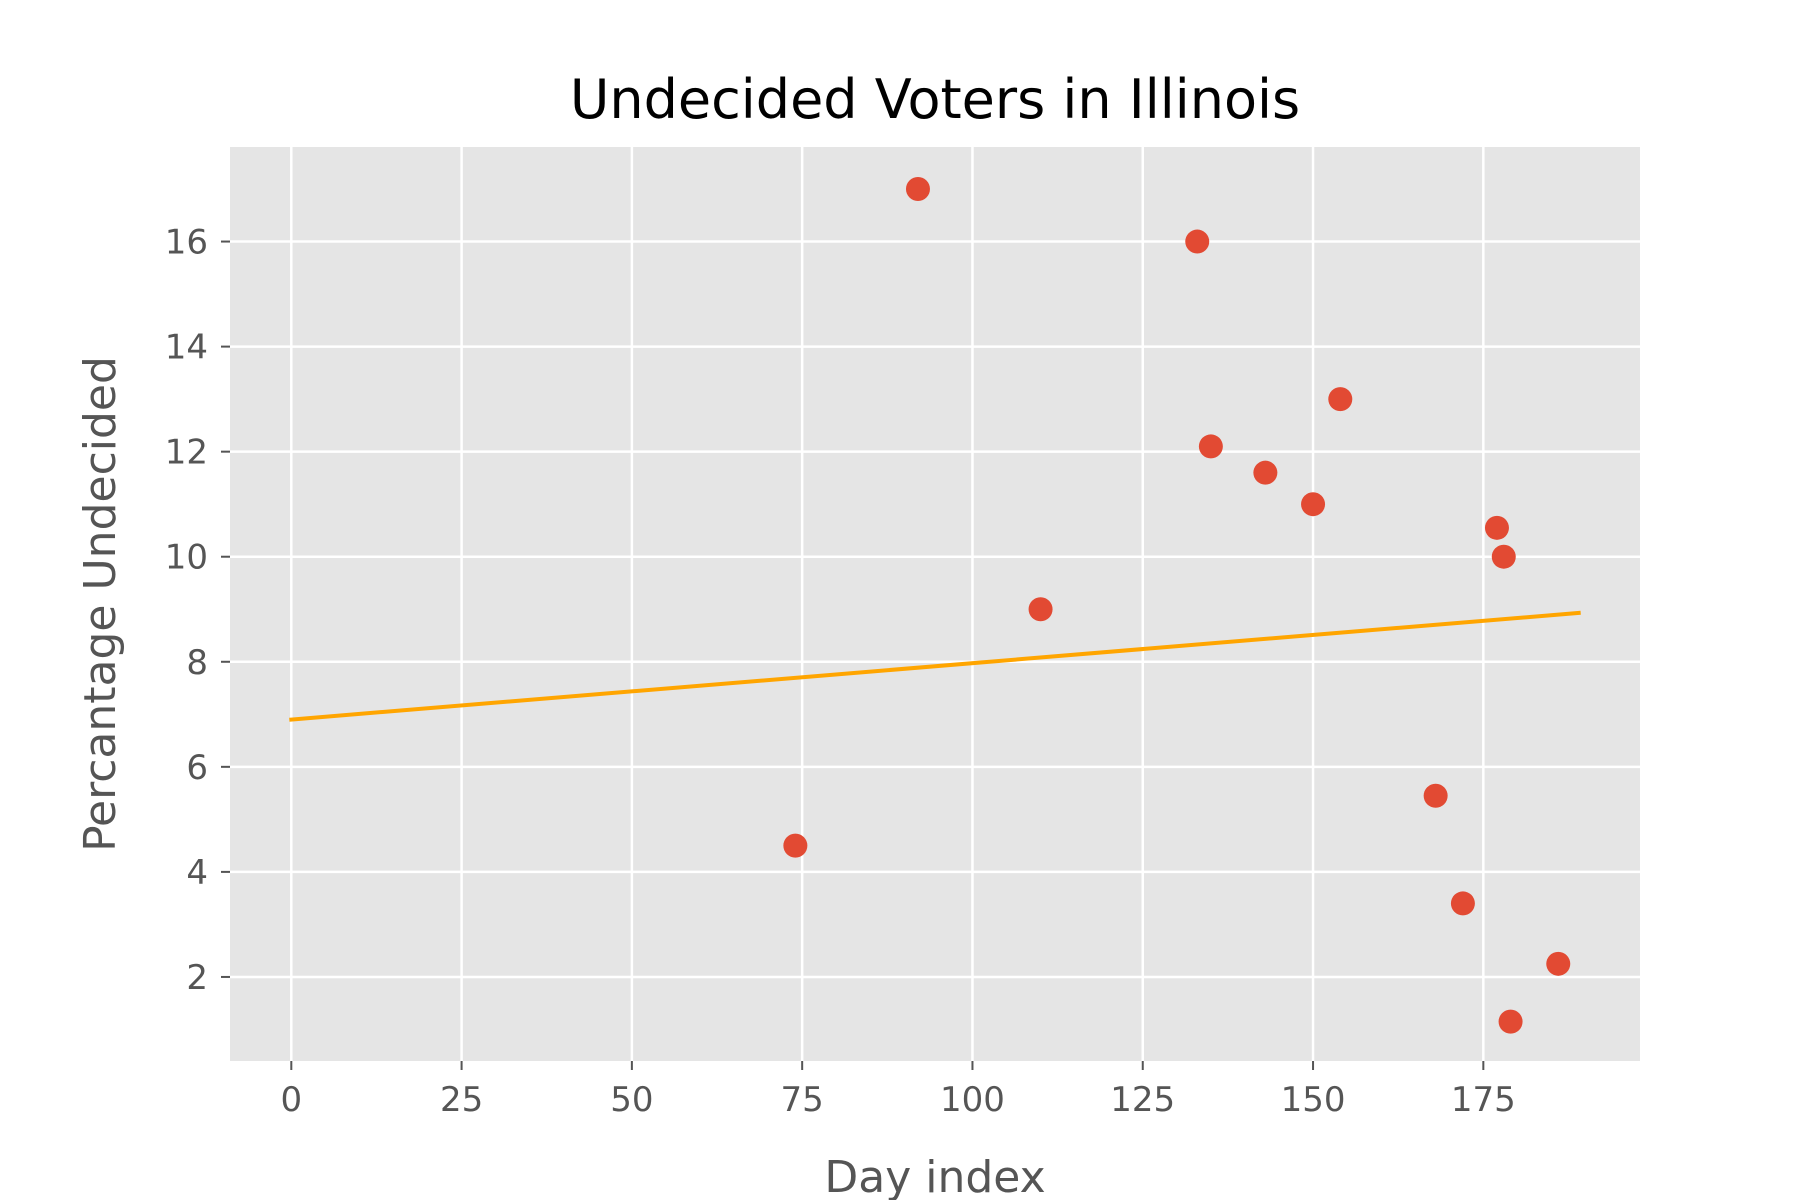 The height and width of the screenshot is (1200, 1800). What do you see at coordinates (197, 768) in the screenshot?
I see `y-tick-label: 6` at bounding box center [197, 768].